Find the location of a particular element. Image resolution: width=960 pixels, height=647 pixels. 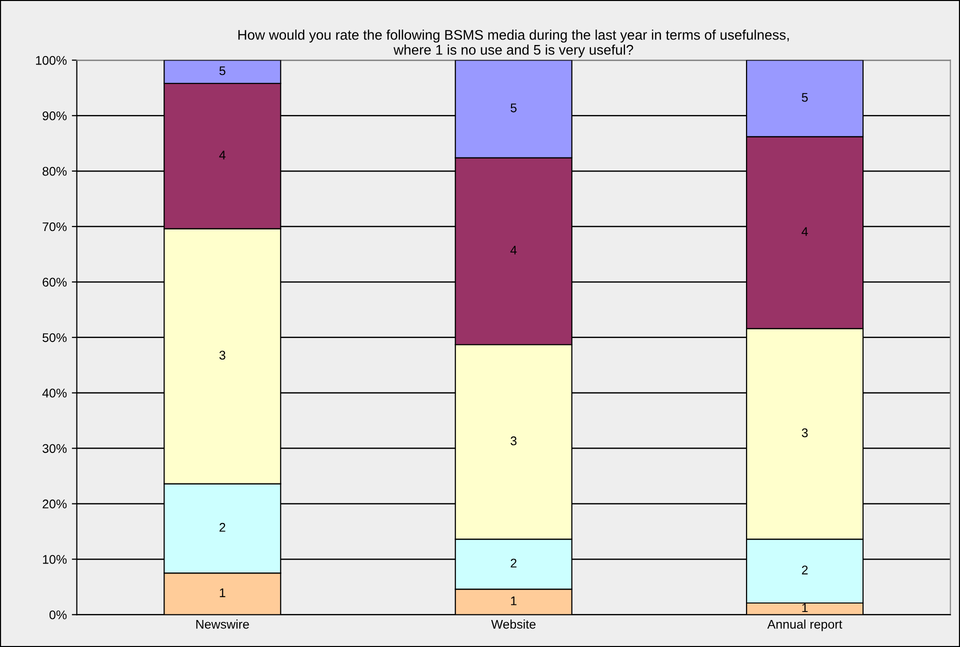

x-tick-label: Website is located at coordinates (513, 624).